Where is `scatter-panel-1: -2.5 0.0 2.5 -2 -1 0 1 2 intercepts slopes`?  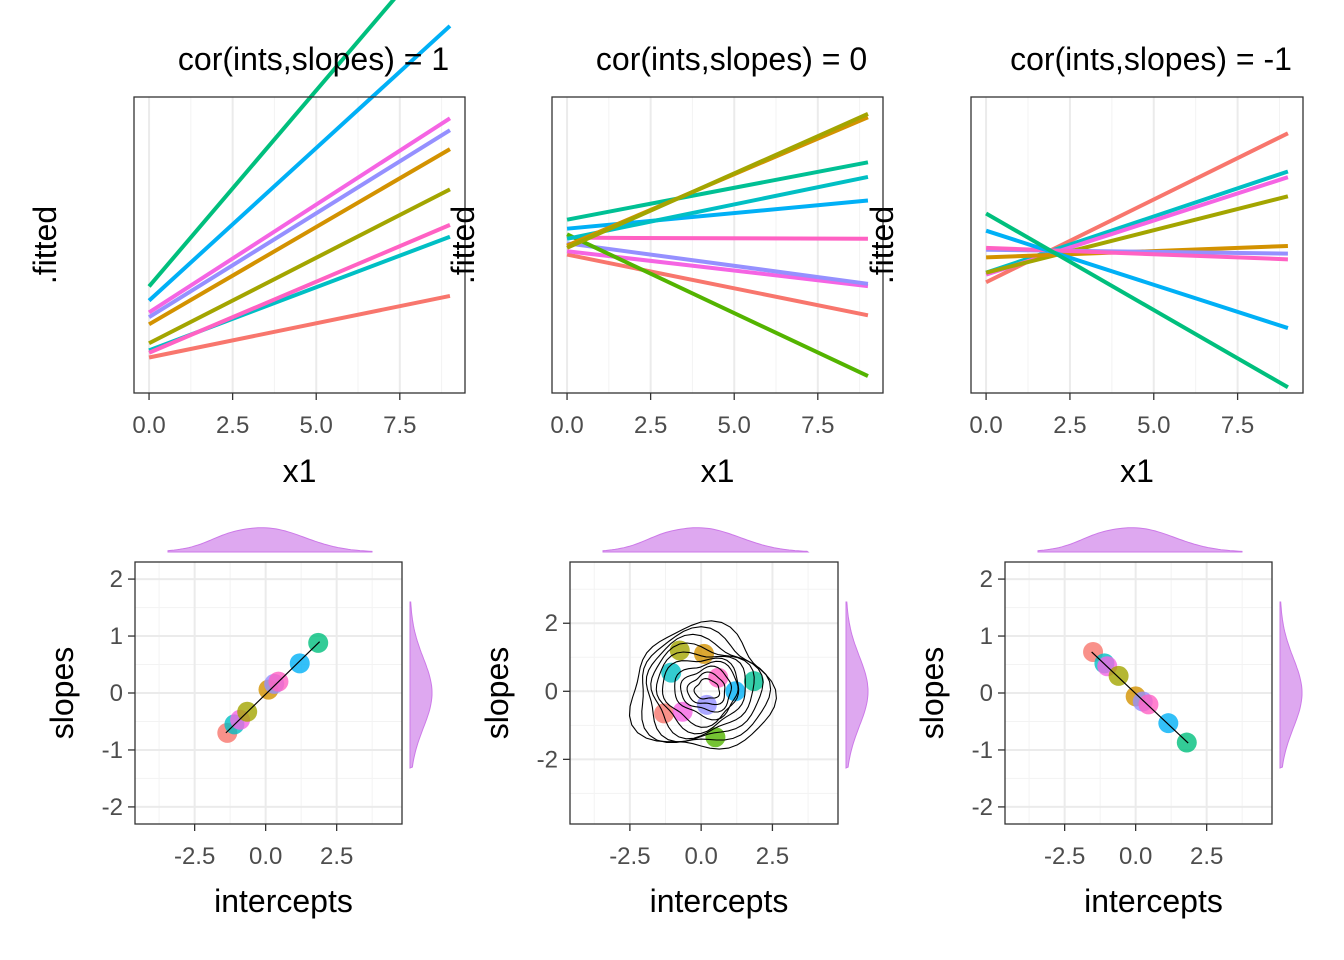
scatter-panel-1: -2.5 0.0 2.5 -2 -1 0 1 2 intercepts slopes is located at coordinates (238, 723).